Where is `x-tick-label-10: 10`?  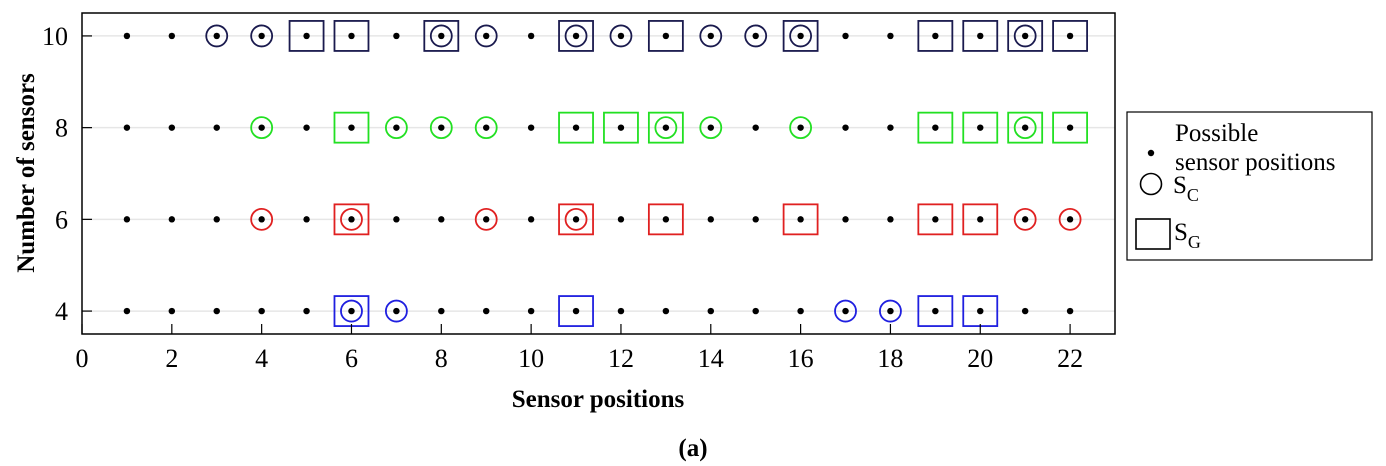
x-tick-label-10: 10 is located at coordinates (531, 358).